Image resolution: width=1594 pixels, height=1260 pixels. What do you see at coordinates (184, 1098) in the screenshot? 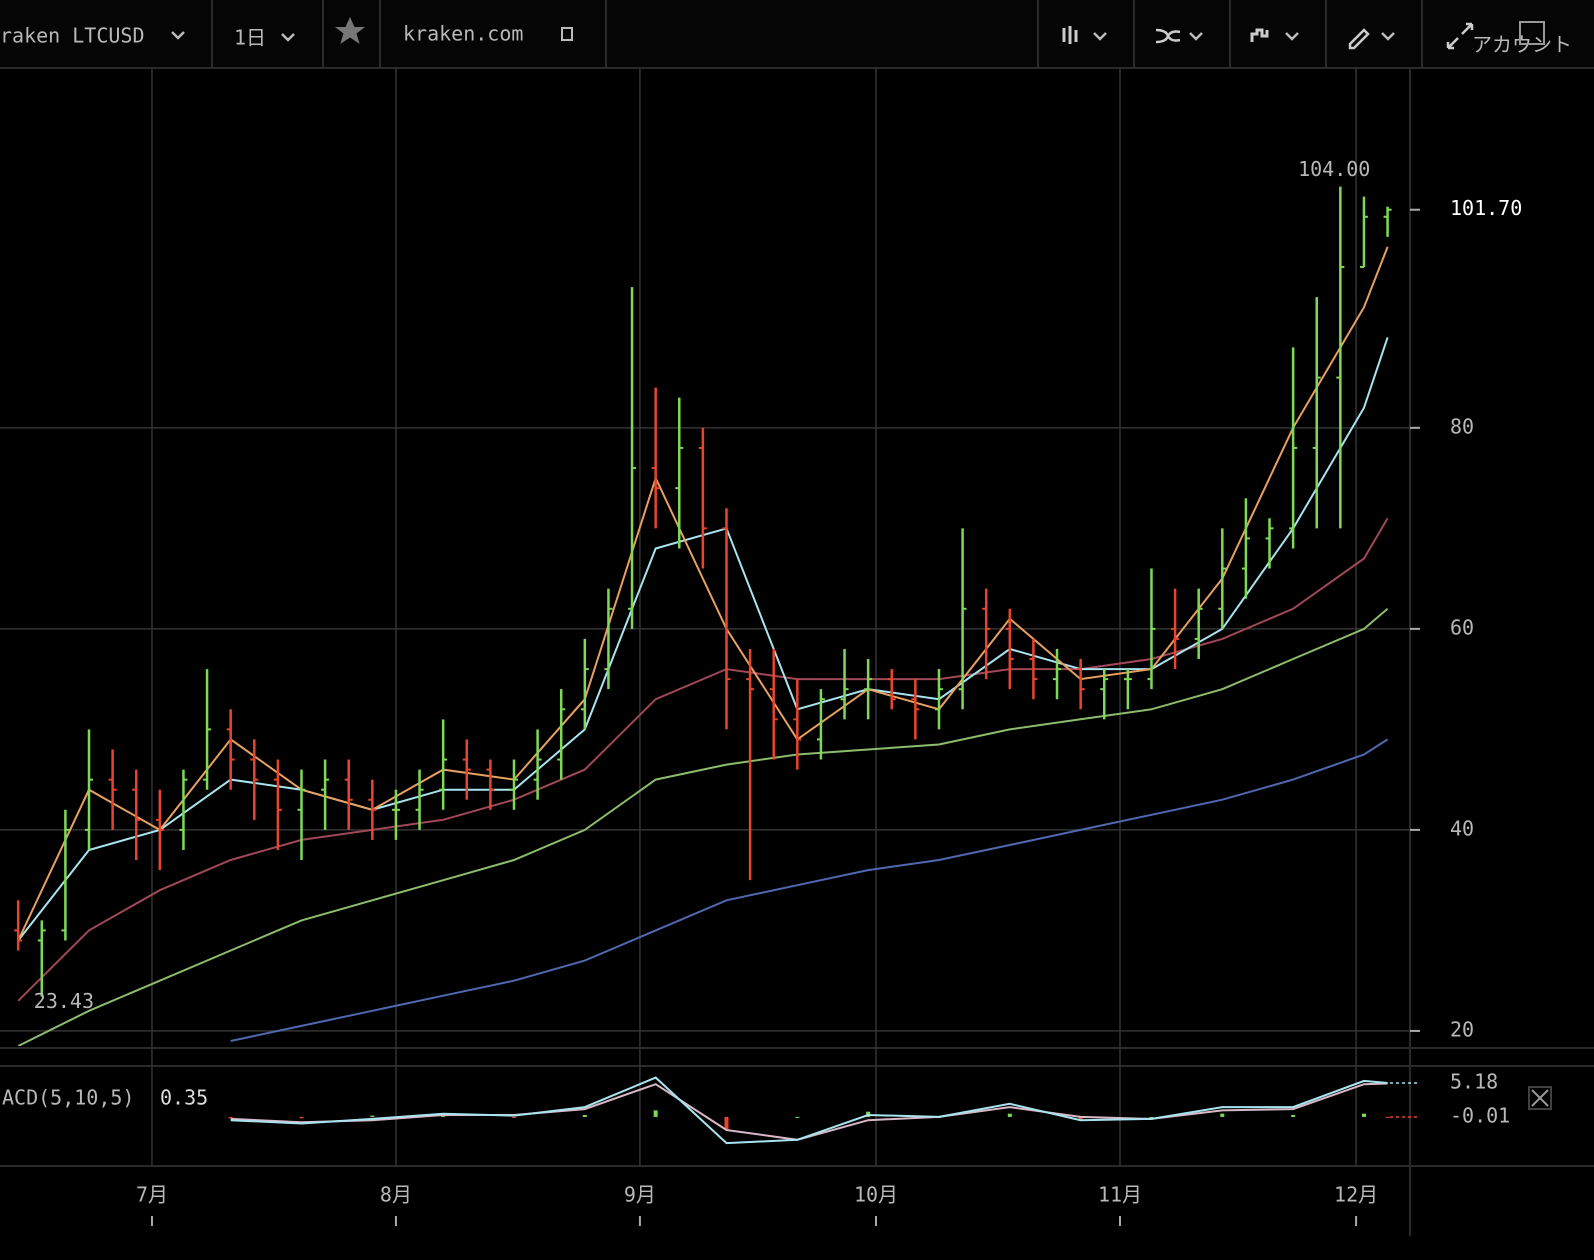
I see `indicator-value: 0.35` at bounding box center [184, 1098].